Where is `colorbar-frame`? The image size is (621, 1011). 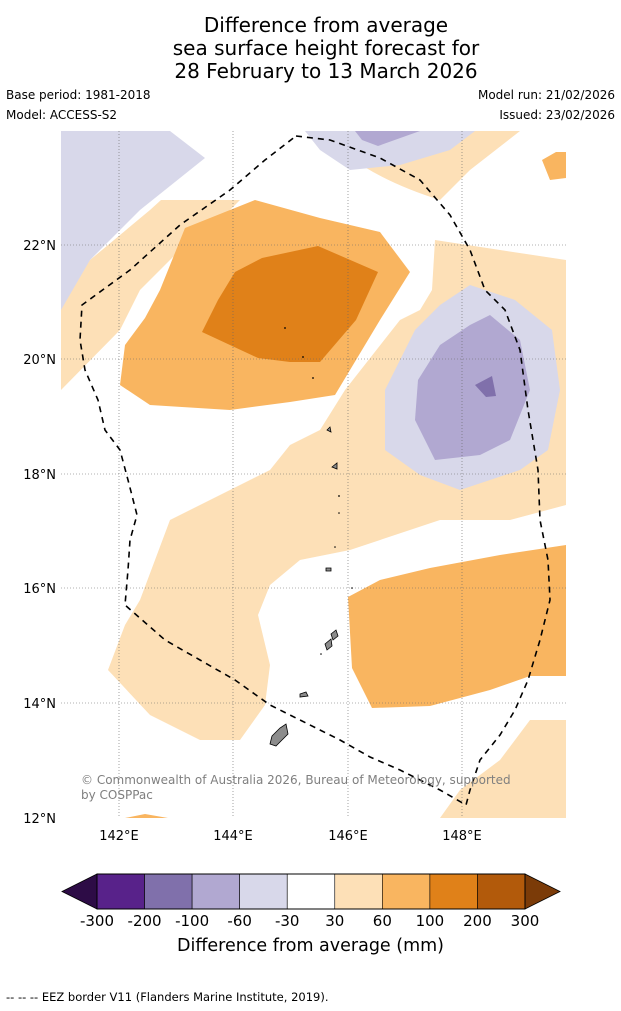
colorbar-frame is located at coordinates (311, 891).